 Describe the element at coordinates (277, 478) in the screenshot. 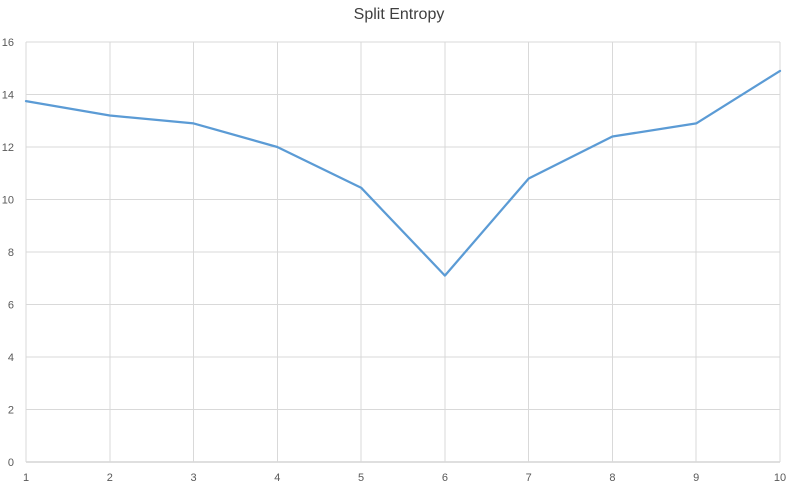

I see `x-tick-label: 4` at that location.